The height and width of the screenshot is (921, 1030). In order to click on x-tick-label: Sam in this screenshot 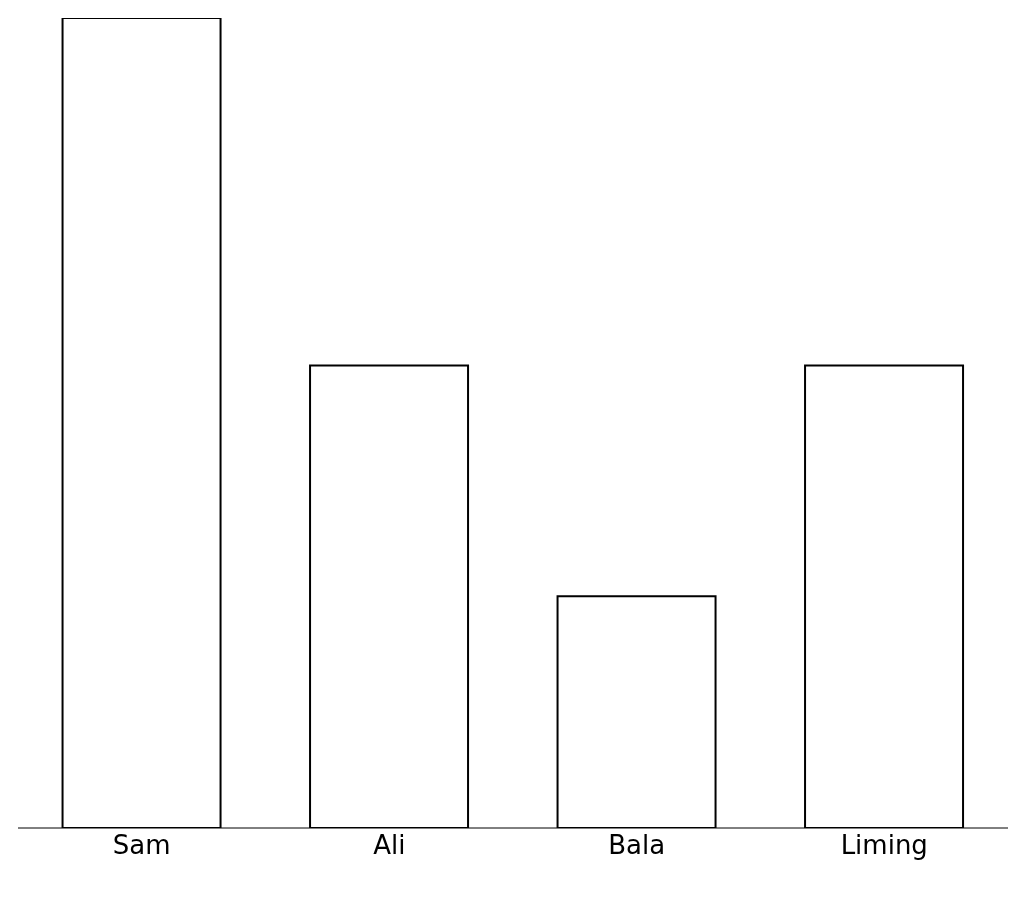, I will do `click(141, 845)`.